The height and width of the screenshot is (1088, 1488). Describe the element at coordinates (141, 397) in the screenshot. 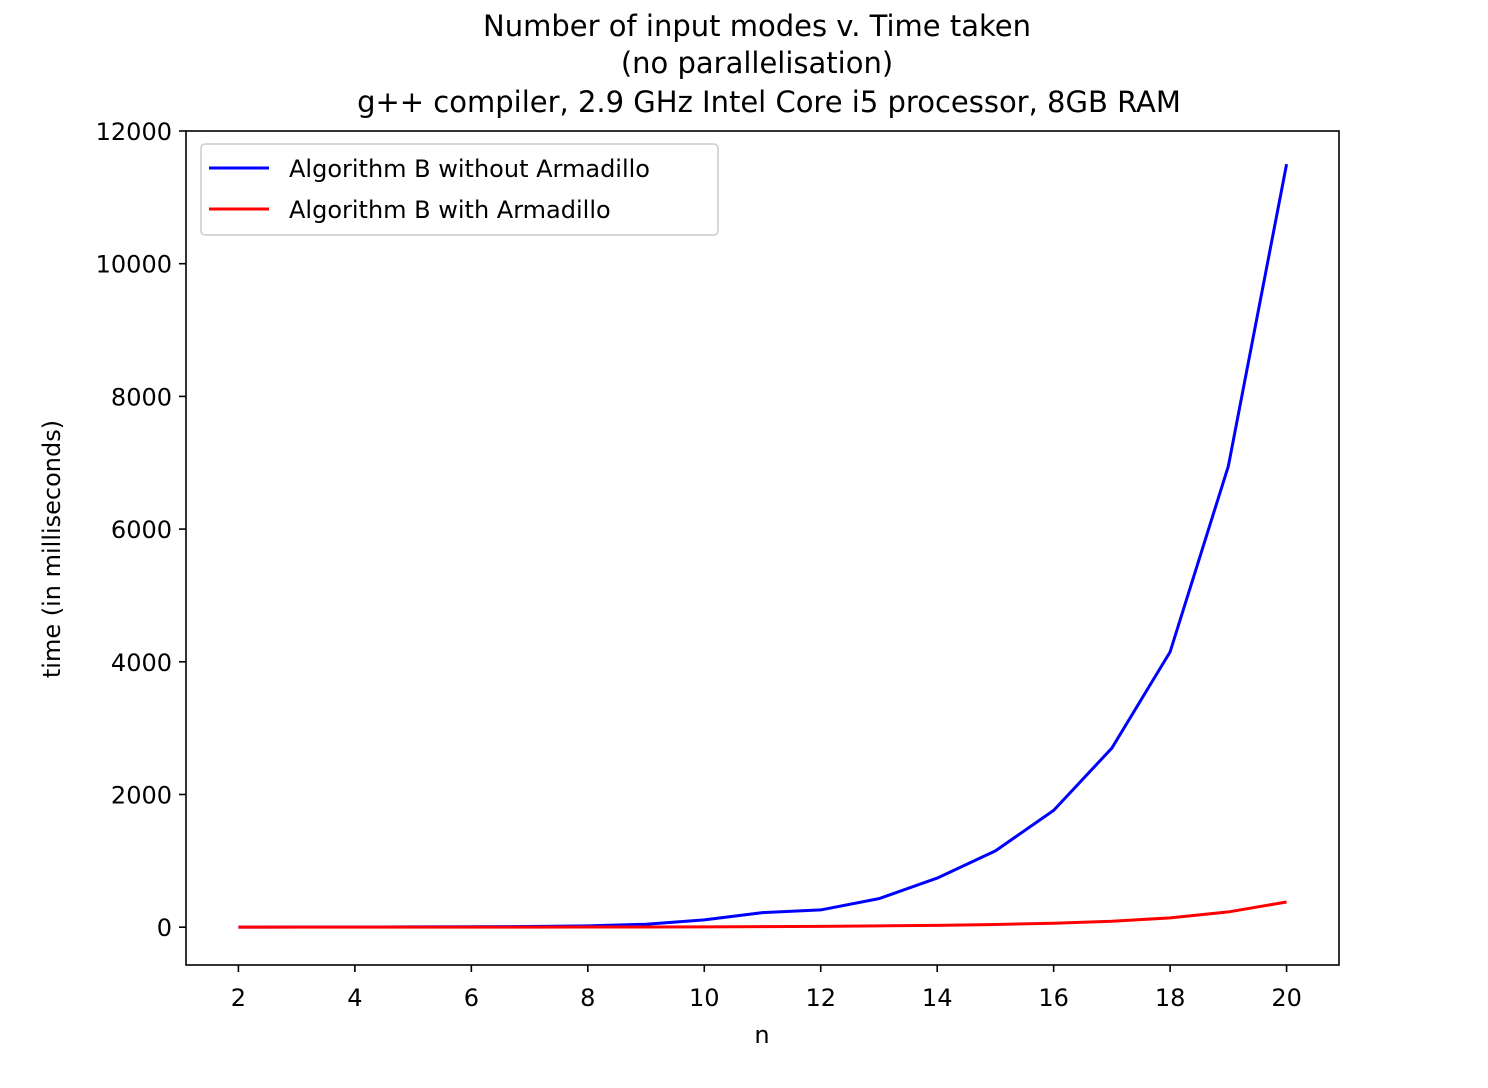

I see `y-tick-label: 8000` at that location.